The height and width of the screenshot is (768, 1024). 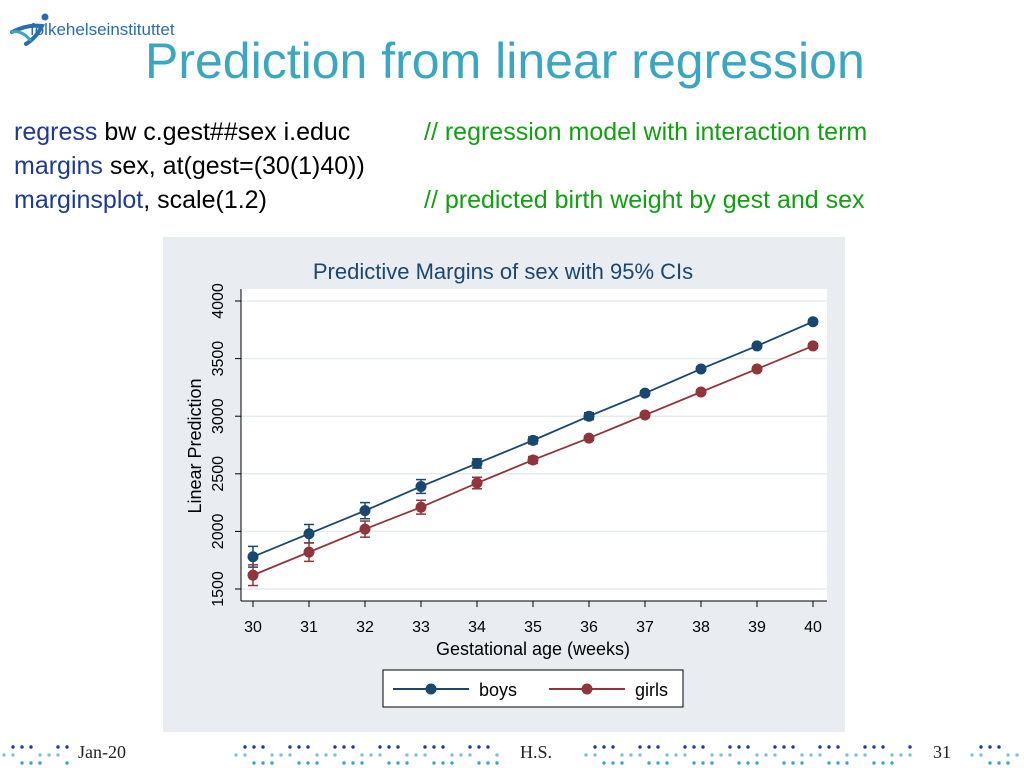 What do you see at coordinates (365, 627) in the screenshot?
I see `x-tick-label: 32` at bounding box center [365, 627].